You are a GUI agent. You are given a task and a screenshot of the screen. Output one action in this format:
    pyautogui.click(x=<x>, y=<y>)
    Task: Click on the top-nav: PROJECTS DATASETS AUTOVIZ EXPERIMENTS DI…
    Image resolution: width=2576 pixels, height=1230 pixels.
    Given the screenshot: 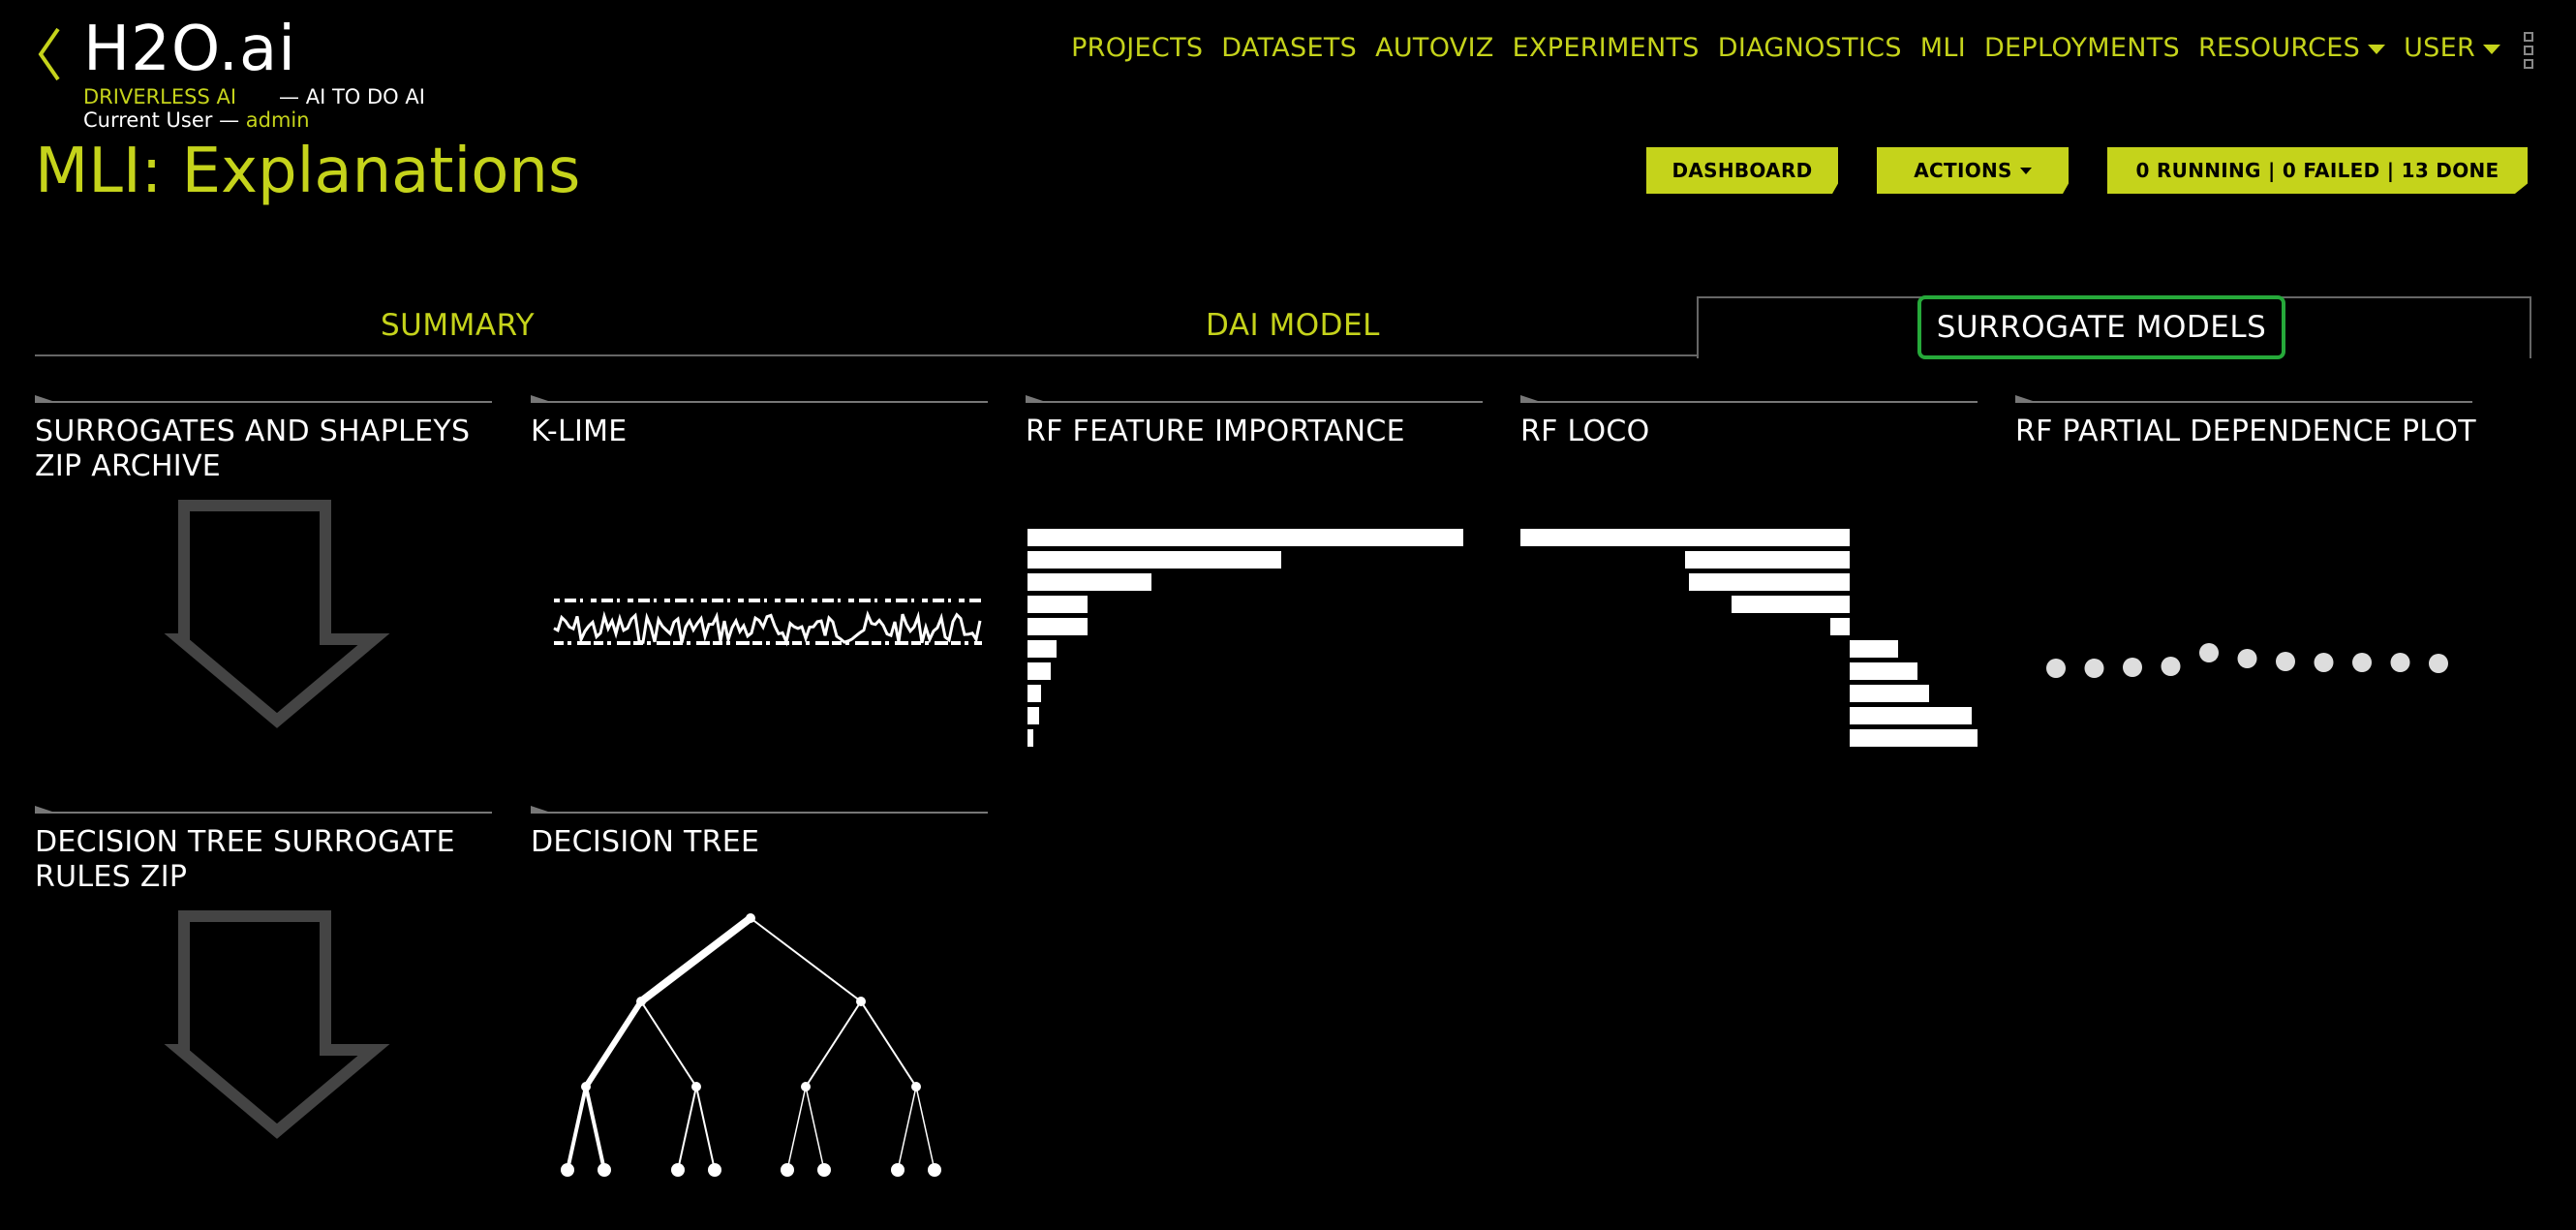 What is the action you would take?
    pyautogui.click(x=1785, y=48)
    